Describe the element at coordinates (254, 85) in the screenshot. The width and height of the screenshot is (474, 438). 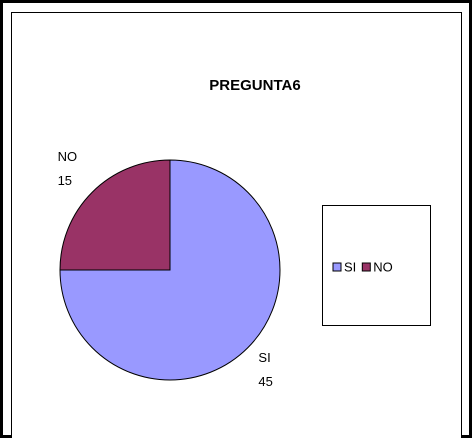
I see `chart-title: PREGUNTA6` at that location.